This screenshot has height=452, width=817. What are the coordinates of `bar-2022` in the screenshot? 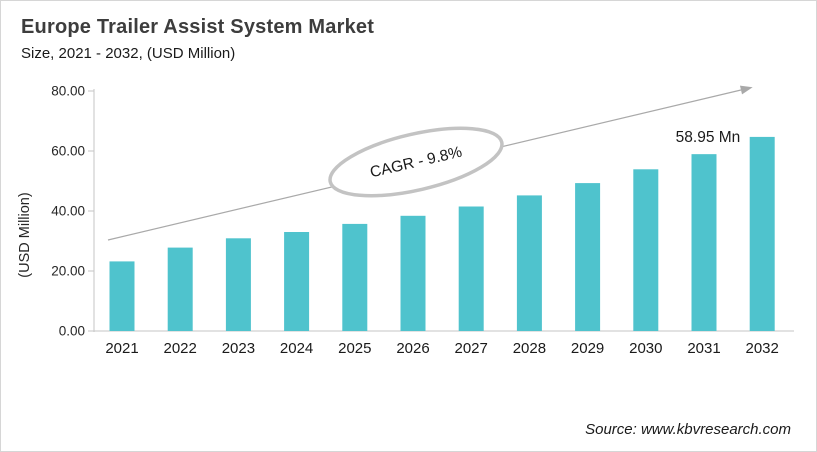 It's located at (180, 289).